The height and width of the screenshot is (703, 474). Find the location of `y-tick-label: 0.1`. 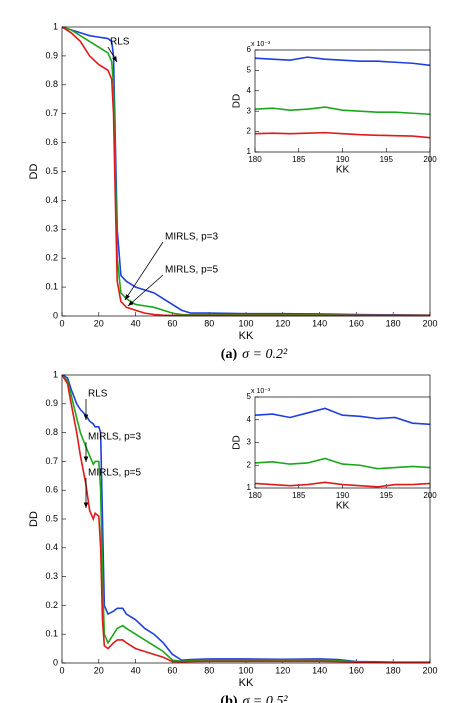

y-tick-label: 0.1 is located at coordinates (51, 286).